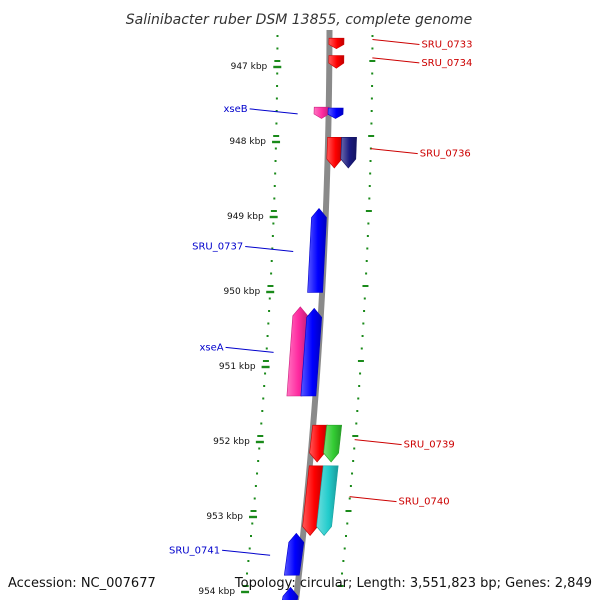 The image size is (600, 600). What do you see at coordinates (321, 112) in the screenshot?
I see `gene-arrow-gxseB` at bounding box center [321, 112].